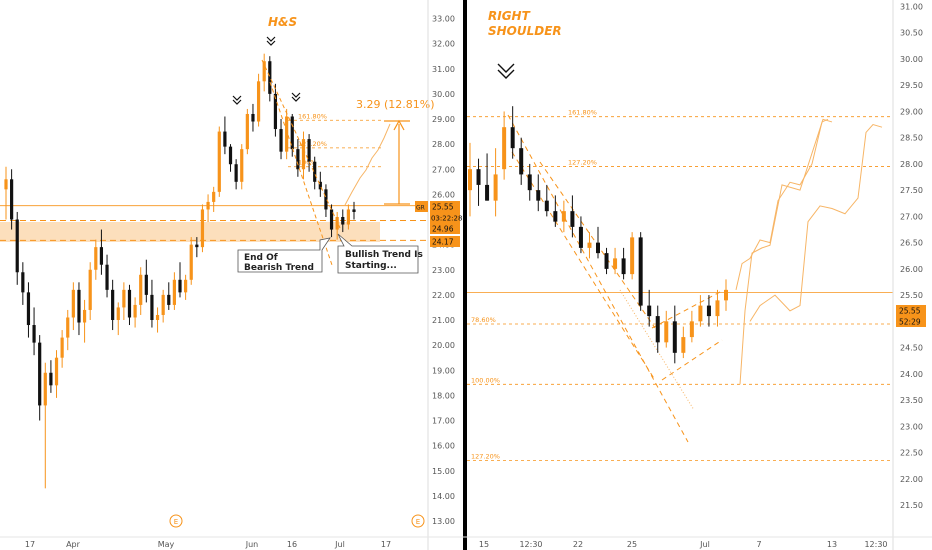  I want to click on right-price-badge-timer-text: 52:29, so click(910, 322).